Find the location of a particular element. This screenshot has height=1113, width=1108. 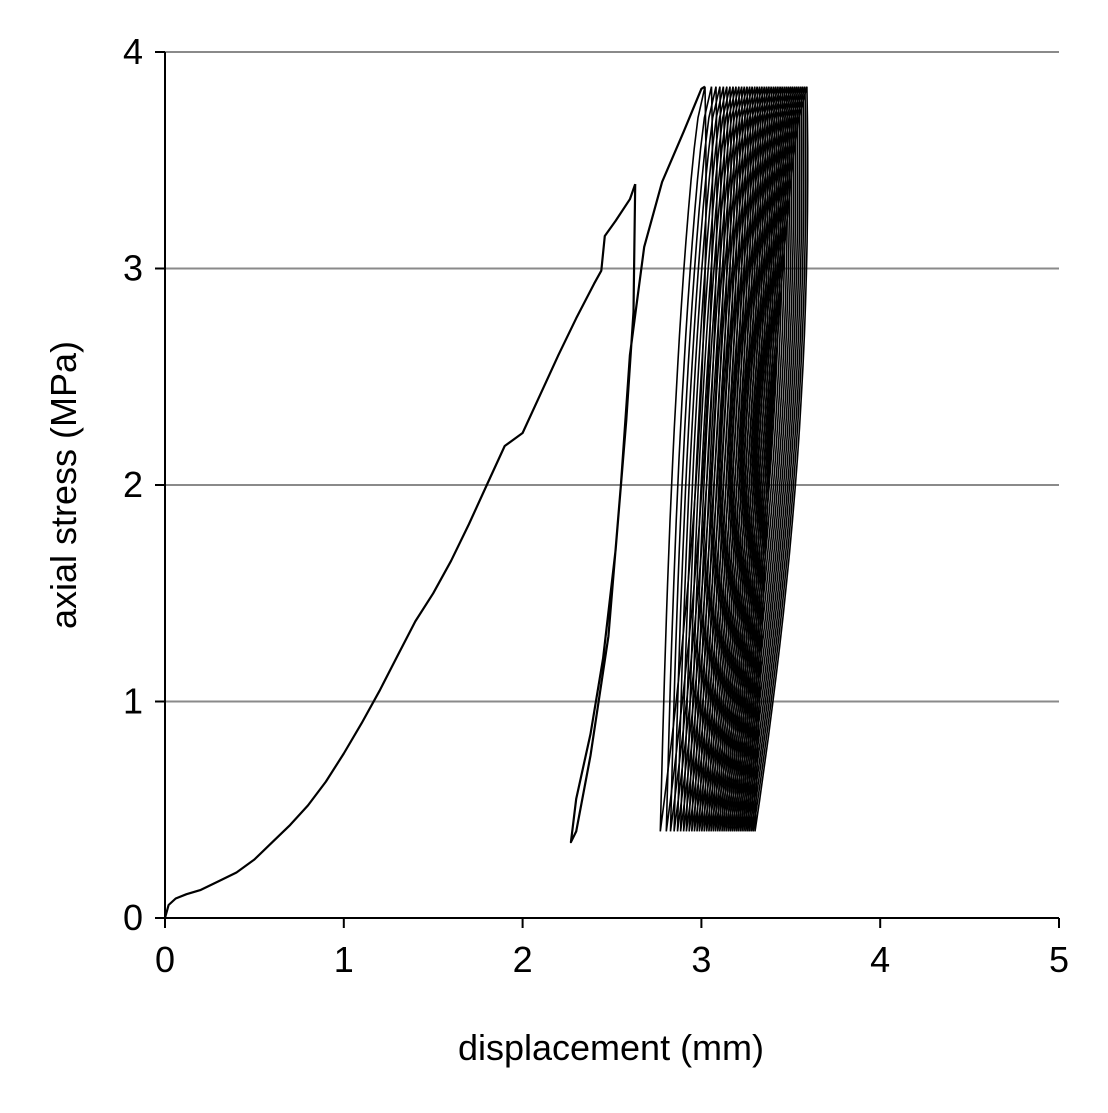

y-tick-label-0: 0 is located at coordinates (133, 917).